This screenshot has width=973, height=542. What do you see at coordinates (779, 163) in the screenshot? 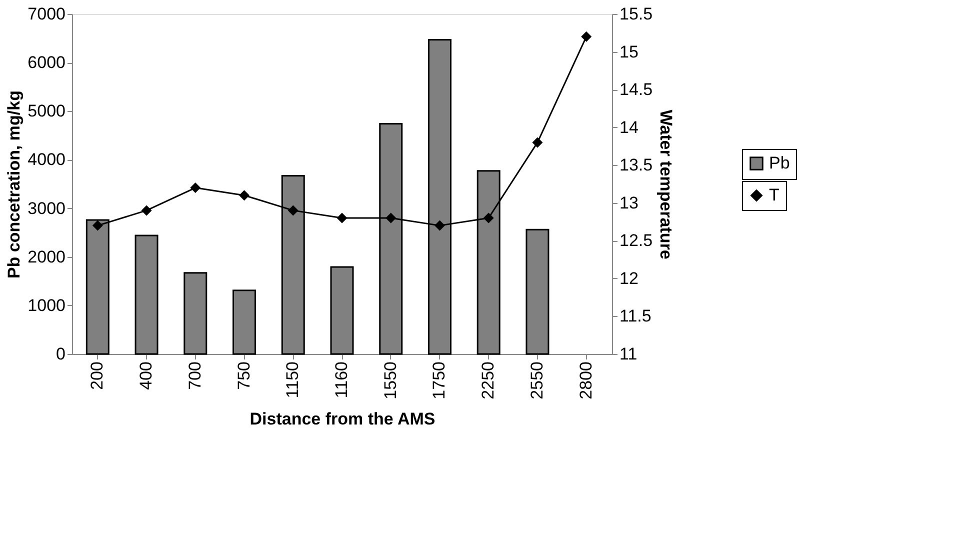
I see `legend-label: Pb` at bounding box center [779, 163].